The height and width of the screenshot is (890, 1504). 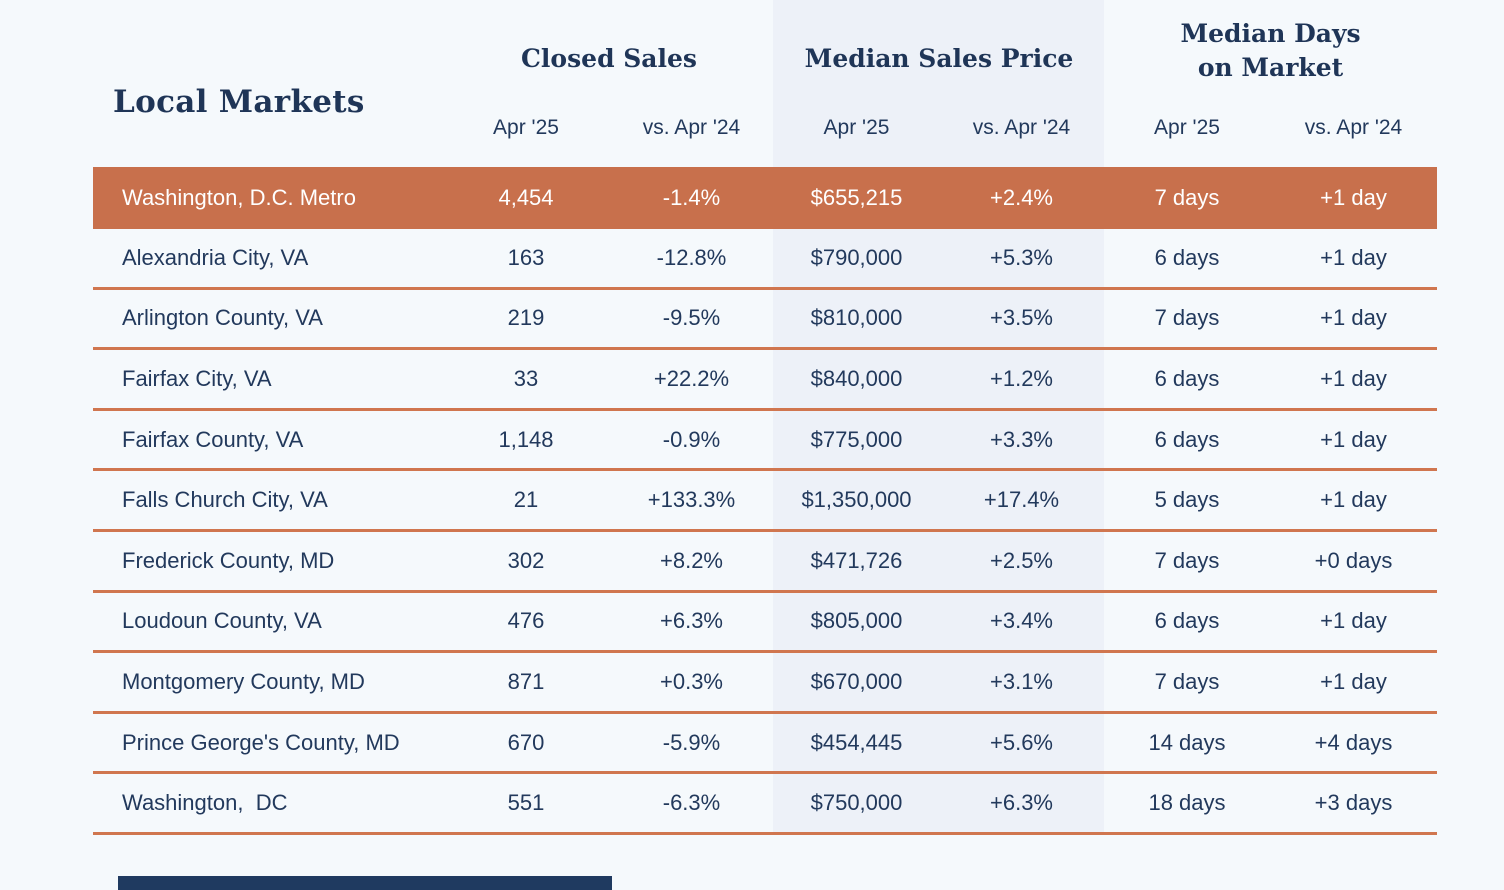 What do you see at coordinates (691, 621) in the screenshot?
I see `closed-sales-change-cell: +6.3%` at bounding box center [691, 621].